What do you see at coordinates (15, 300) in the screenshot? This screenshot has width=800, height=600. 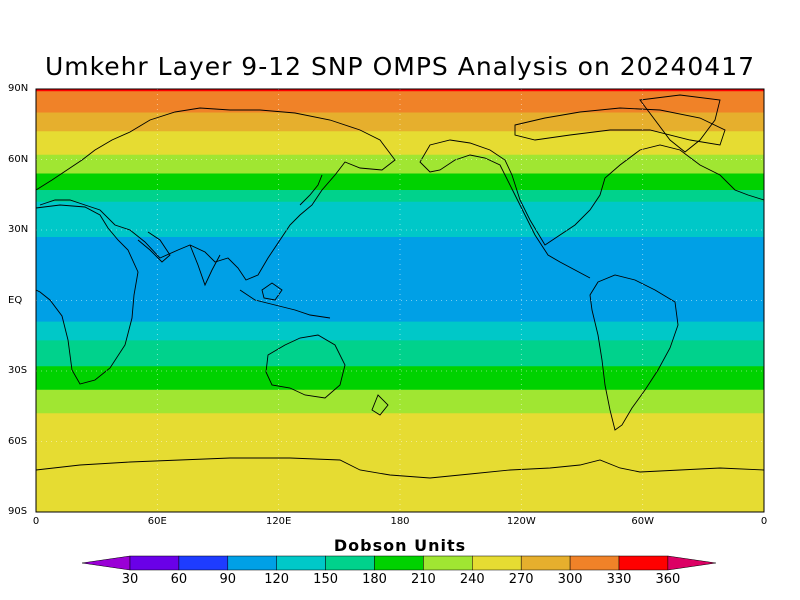 I see `lat-label: EQ` at bounding box center [15, 300].